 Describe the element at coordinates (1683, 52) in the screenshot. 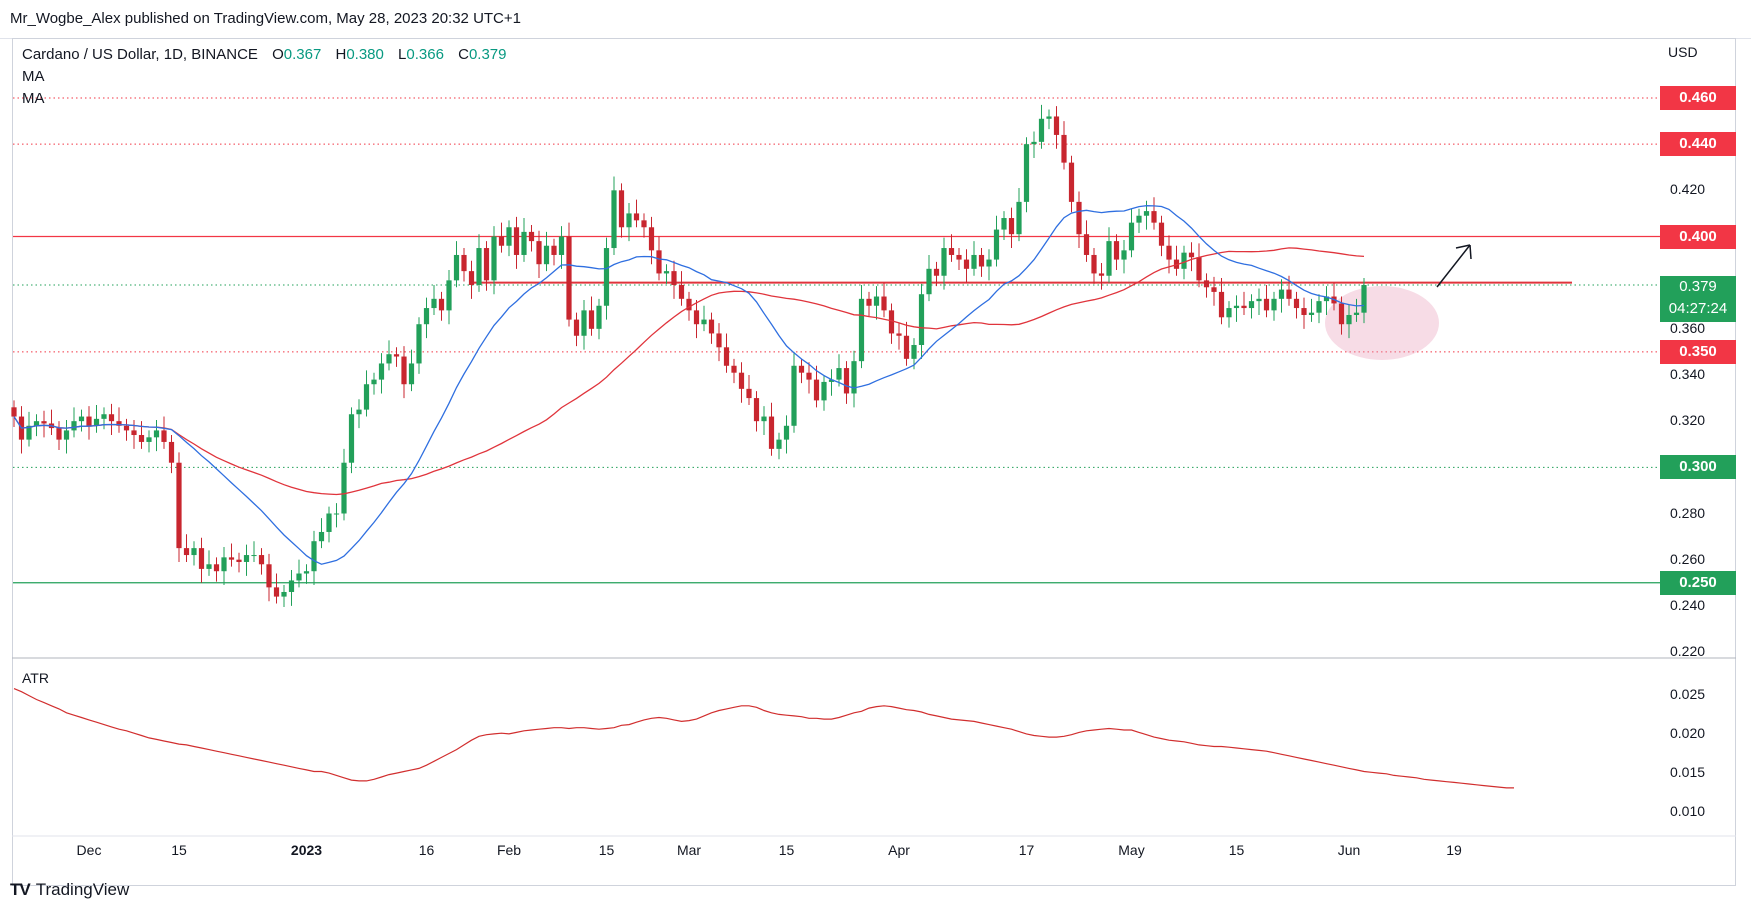

I see `currency-label: USD` at that location.